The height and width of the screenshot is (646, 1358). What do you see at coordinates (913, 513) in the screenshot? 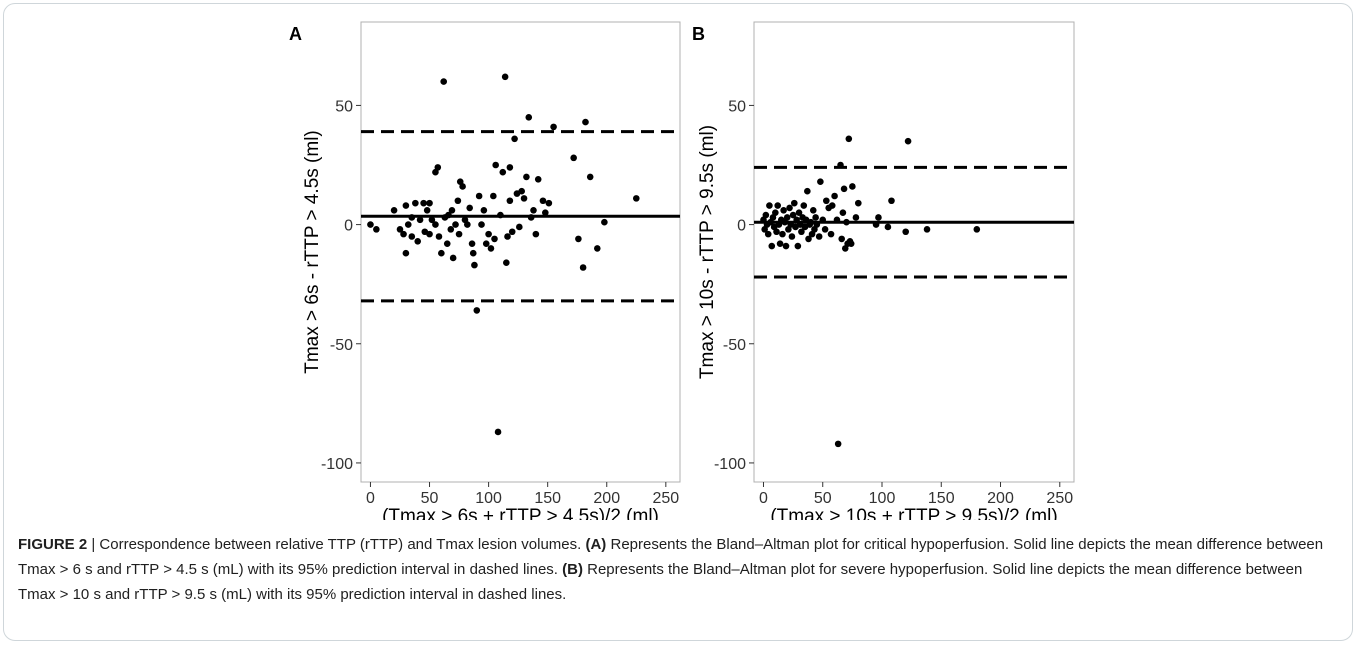
I see `panel-b-x-label: (Tmax > 10s + rTTP > 9.5s)/2 (ml)` at bounding box center [913, 513].